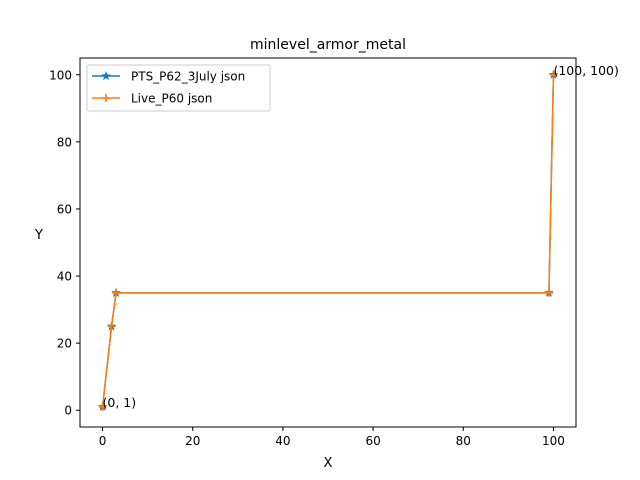 Image resolution: width=640 pixels, height=480 pixels. Describe the element at coordinates (188, 77) in the screenshot. I see `legend-label: PTS_P62_3July json` at that location.